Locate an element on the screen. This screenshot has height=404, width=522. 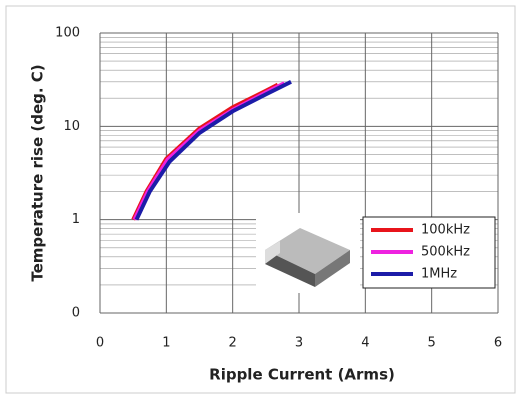
y-axis-title: Temperature rise (deg. C) is located at coordinates (38, 172).